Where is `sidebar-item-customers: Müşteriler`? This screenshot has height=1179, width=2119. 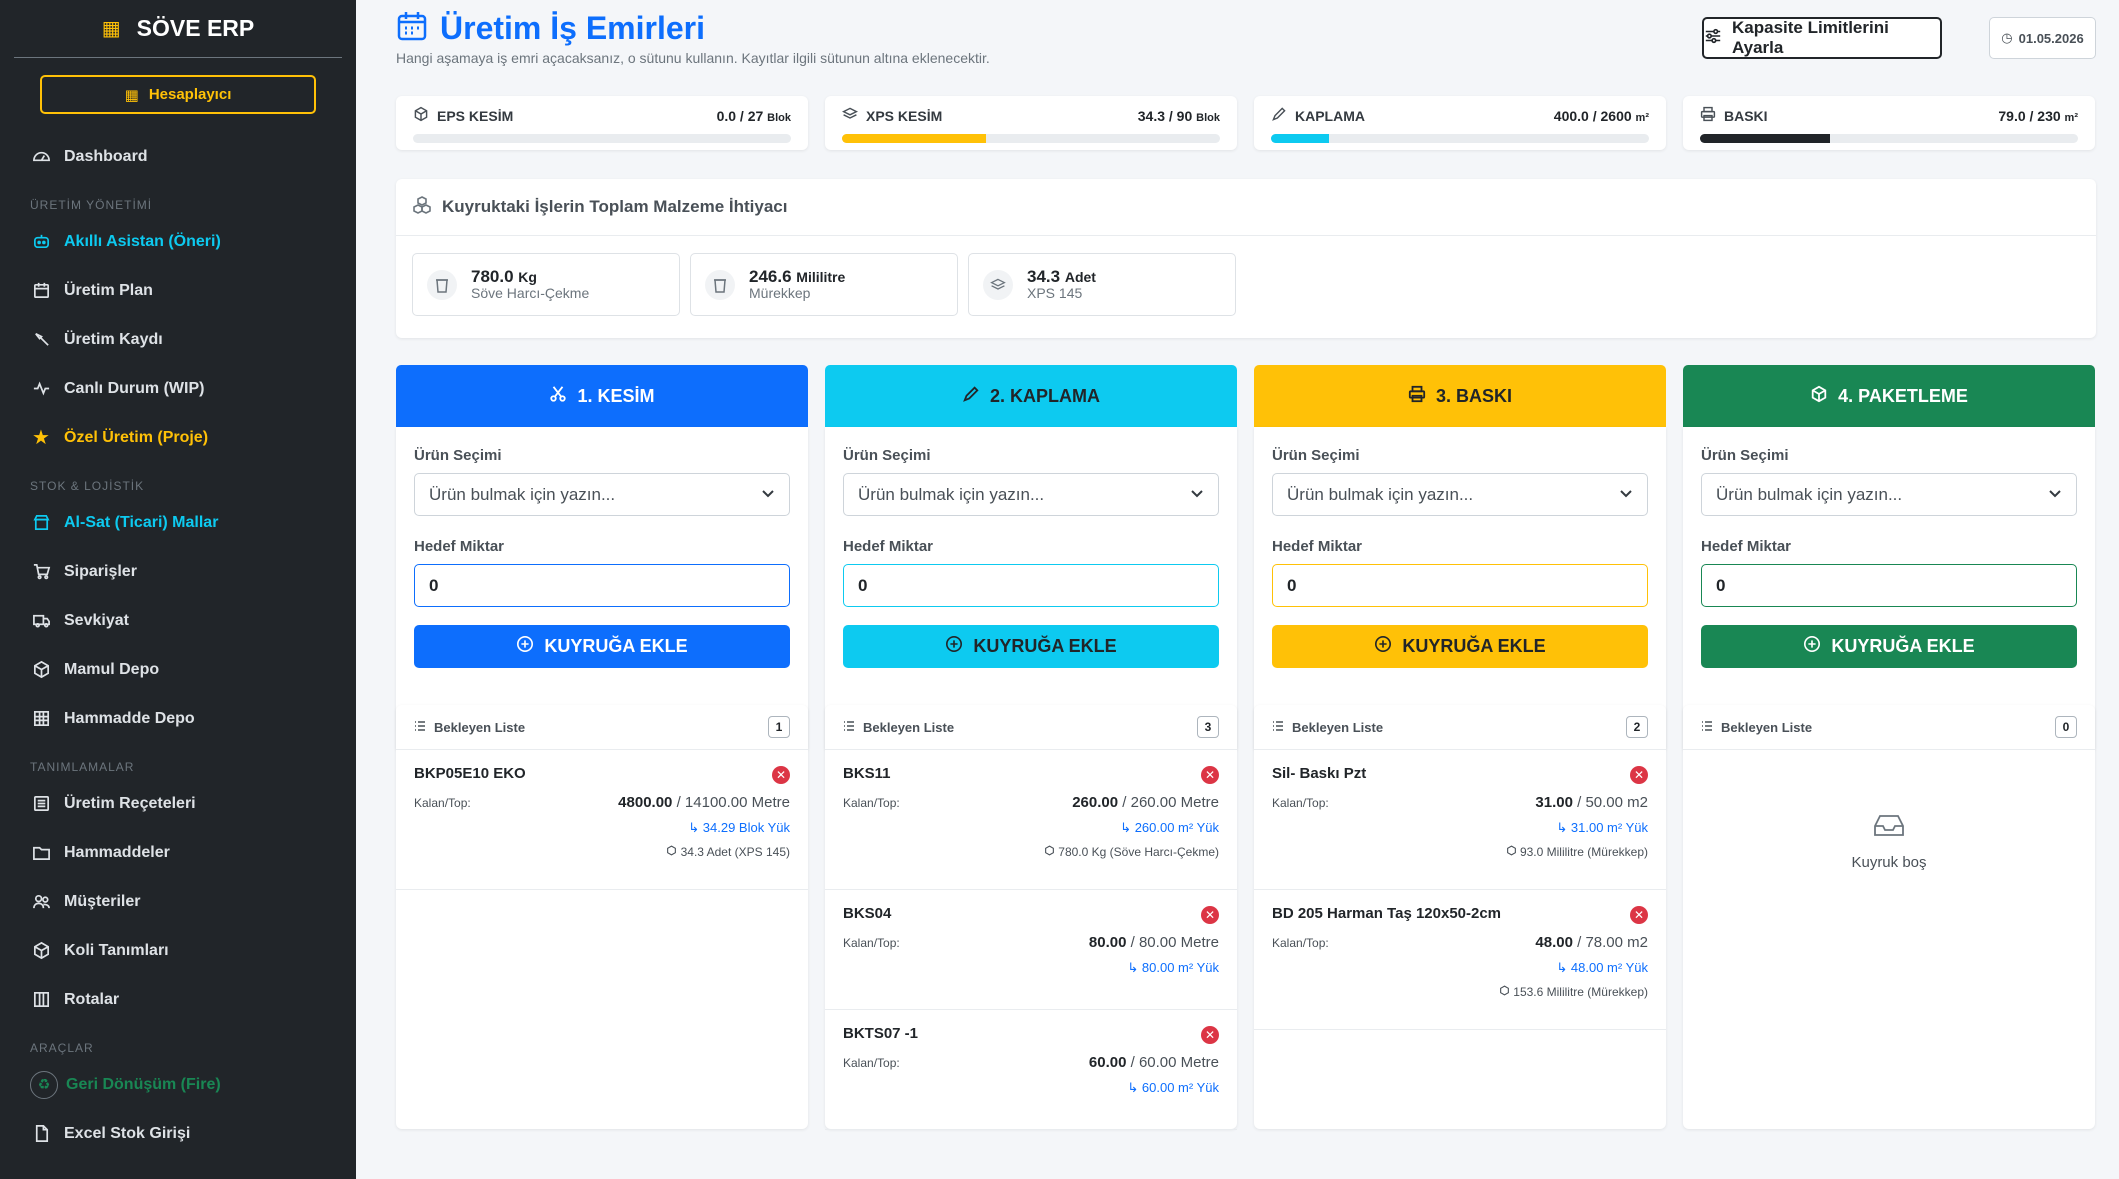 sidebar-item-customers: Müşteriler is located at coordinates (178, 901).